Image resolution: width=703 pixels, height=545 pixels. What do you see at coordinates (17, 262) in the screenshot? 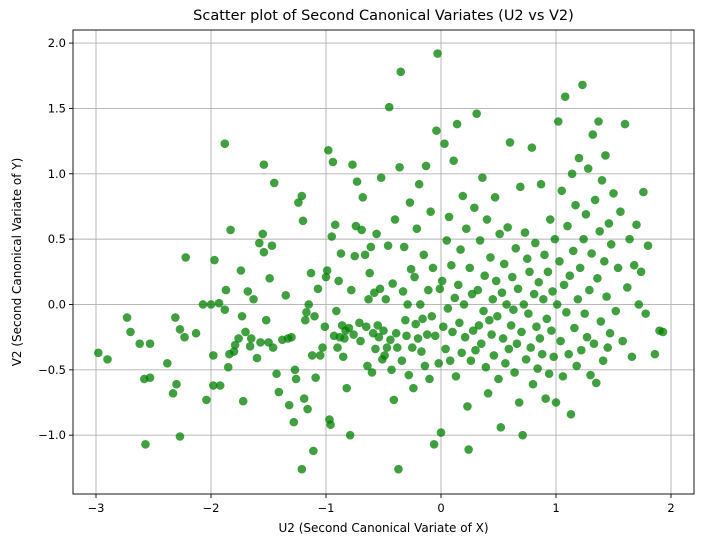
I see `y-axis-label: V2 (Second Canonical Variate of Y)` at bounding box center [17, 262].